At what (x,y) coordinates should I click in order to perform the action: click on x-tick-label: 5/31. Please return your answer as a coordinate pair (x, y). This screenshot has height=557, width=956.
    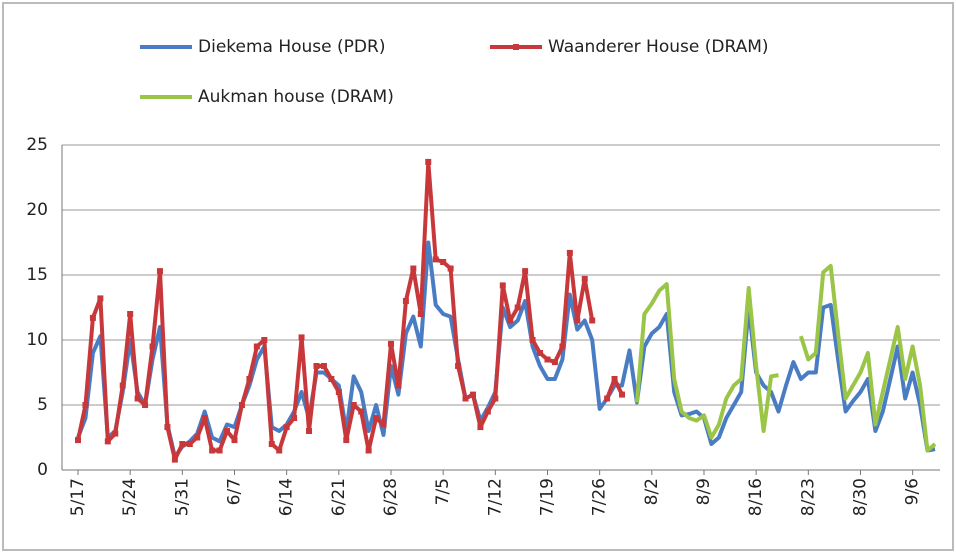
    Looking at the image, I should click on (182, 497).